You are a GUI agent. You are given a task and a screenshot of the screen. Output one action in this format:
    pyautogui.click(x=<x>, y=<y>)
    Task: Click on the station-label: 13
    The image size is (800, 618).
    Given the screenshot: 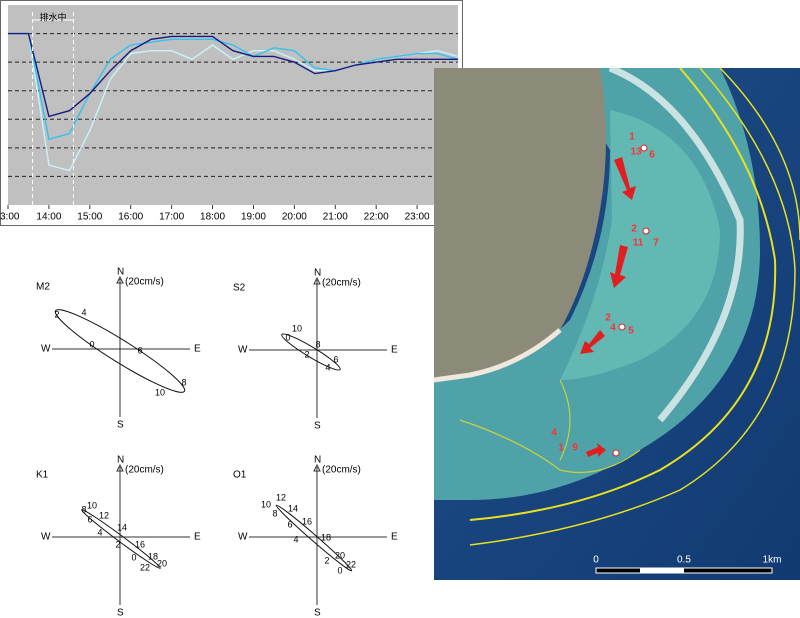 What is the action you would take?
    pyautogui.click(x=636, y=152)
    